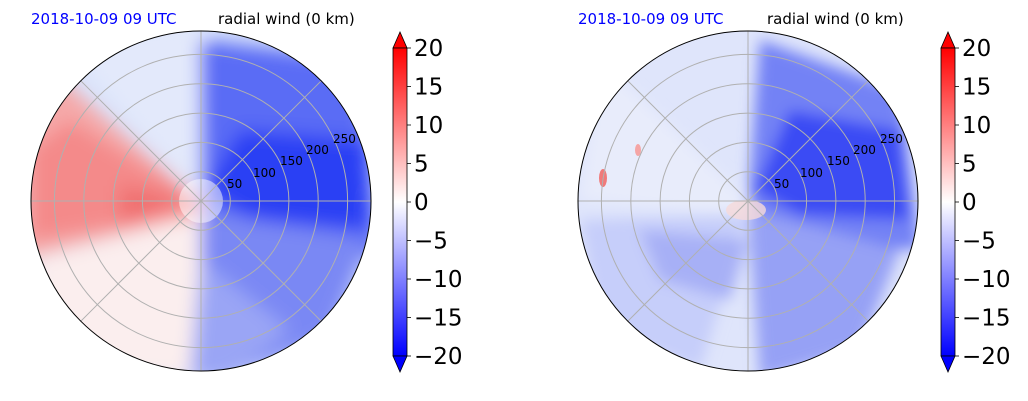 This screenshot has height=401, width=1028. Describe the element at coordinates (781, 184) in the screenshot. I see `panel-right-ring-label: 50` at that location.